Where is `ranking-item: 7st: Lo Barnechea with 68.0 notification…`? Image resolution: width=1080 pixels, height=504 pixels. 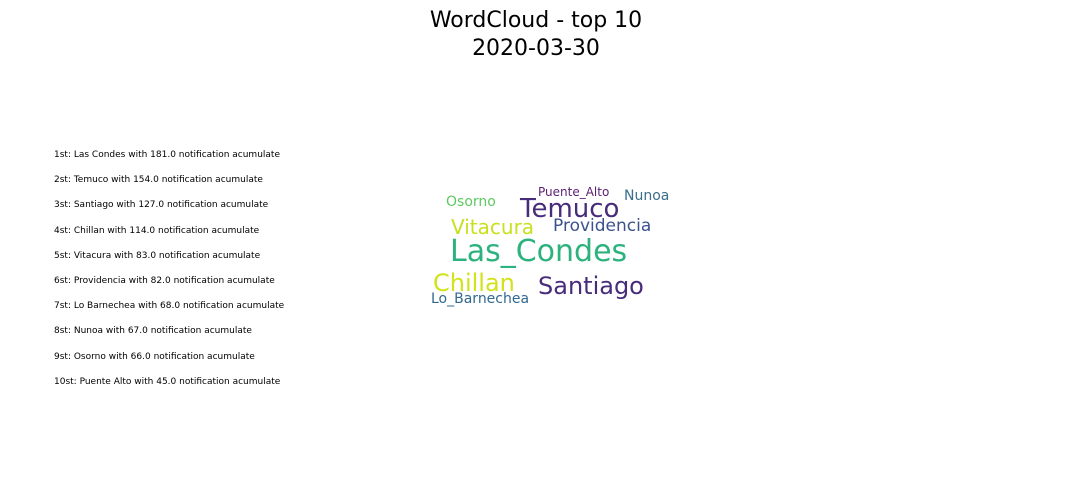 ranking-item: 7st: Lo Barnechea with 68.0 notification… is located at coordinates (169, 306).